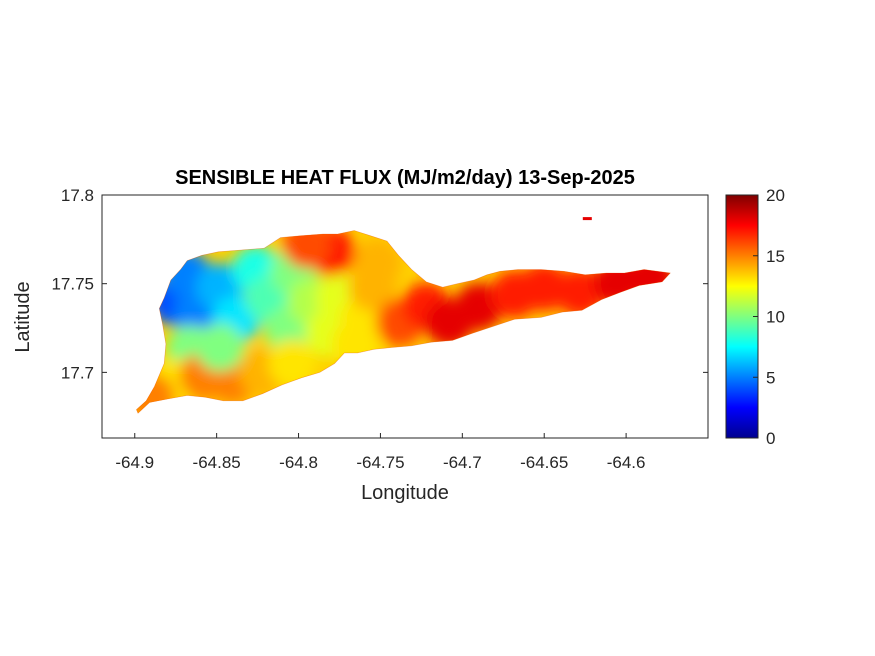 The width and height of the screenshot is (875, 656). I want to click on colorbar-tick-label: 20, so click(775, 195).